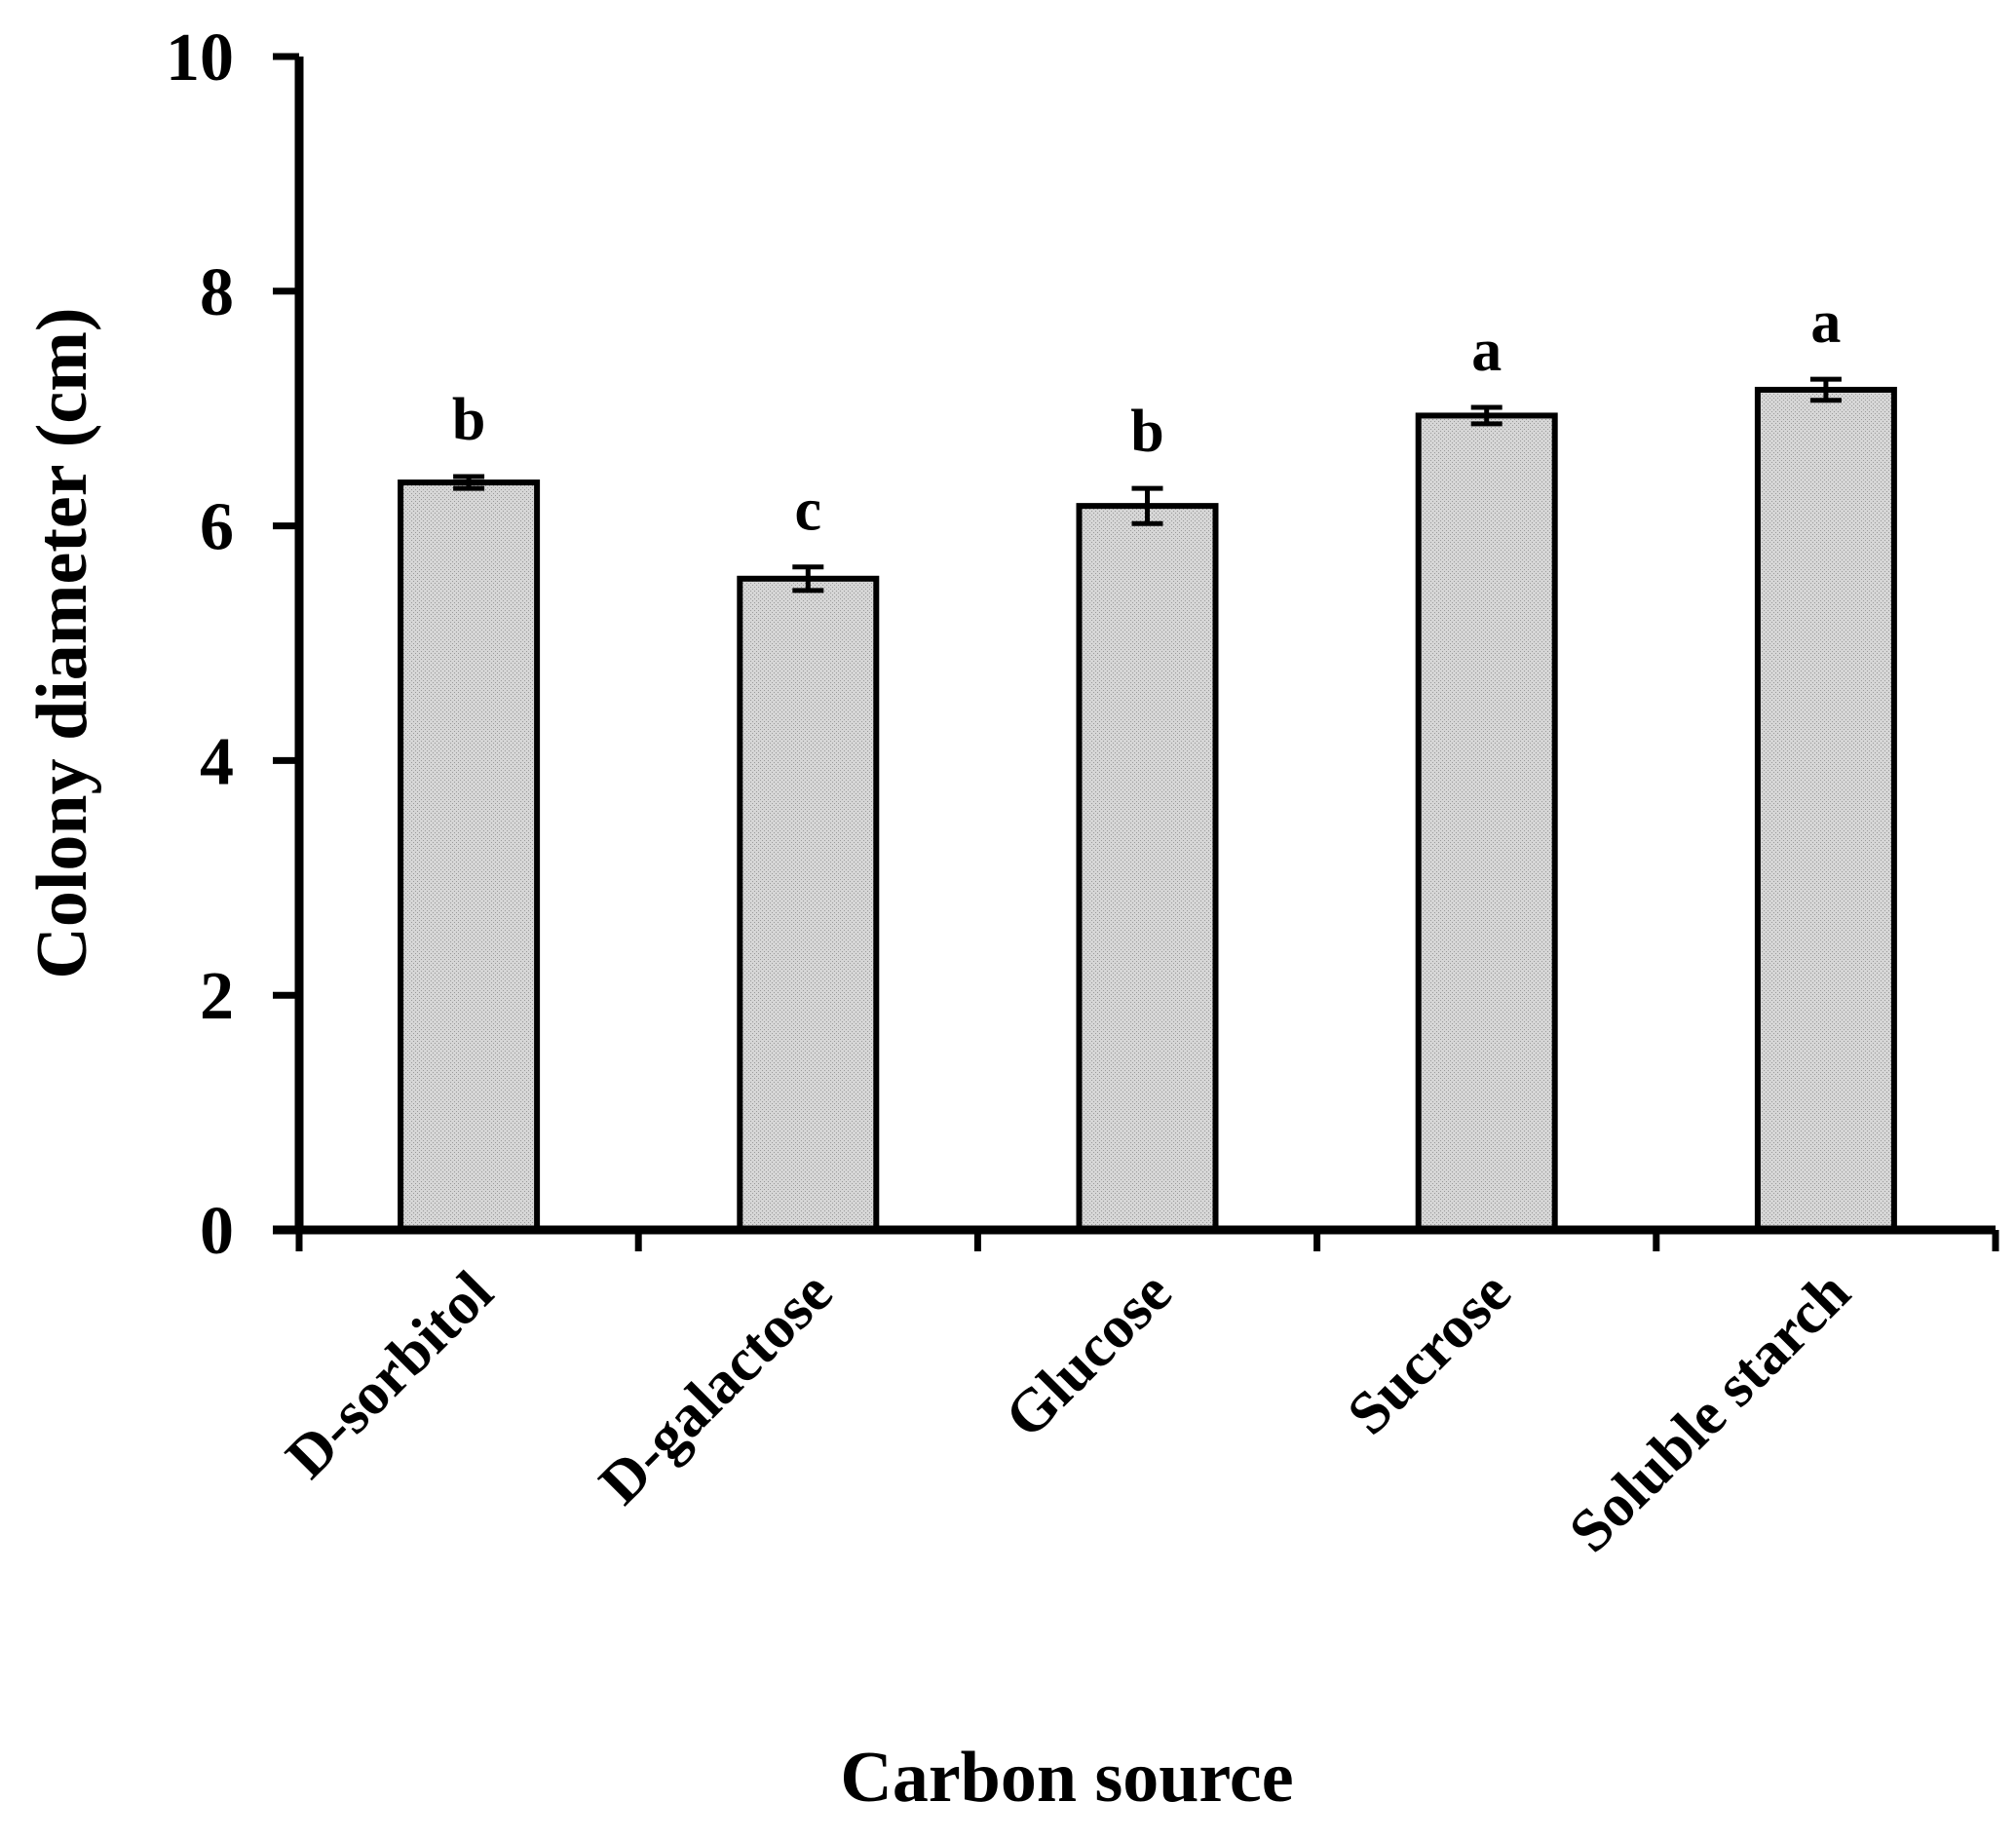  I want to click on y-tick-label: 10, so click(200, 58).